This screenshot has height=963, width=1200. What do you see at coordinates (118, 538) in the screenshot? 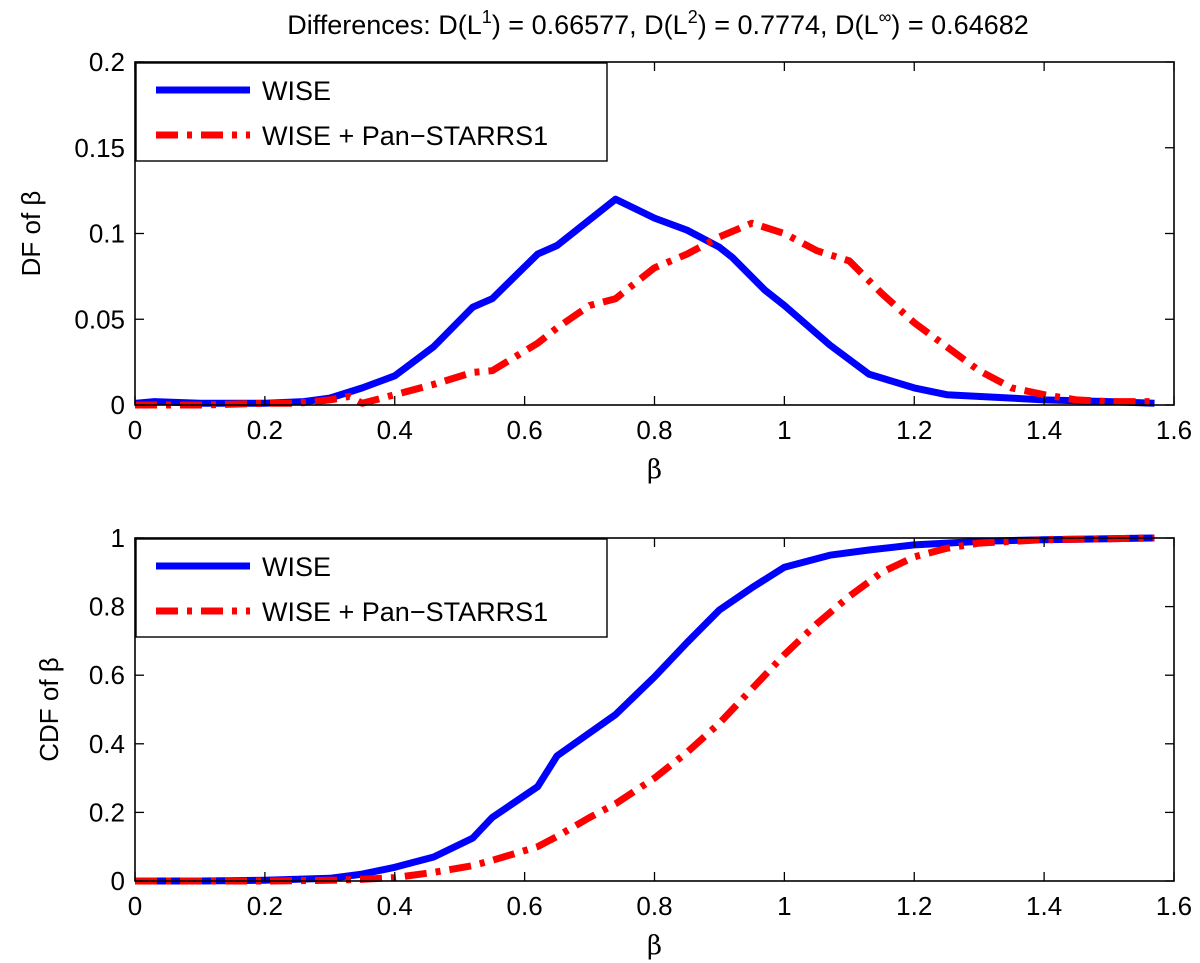
I see `y-tick-label: 1` at bounding box center [118, 538].